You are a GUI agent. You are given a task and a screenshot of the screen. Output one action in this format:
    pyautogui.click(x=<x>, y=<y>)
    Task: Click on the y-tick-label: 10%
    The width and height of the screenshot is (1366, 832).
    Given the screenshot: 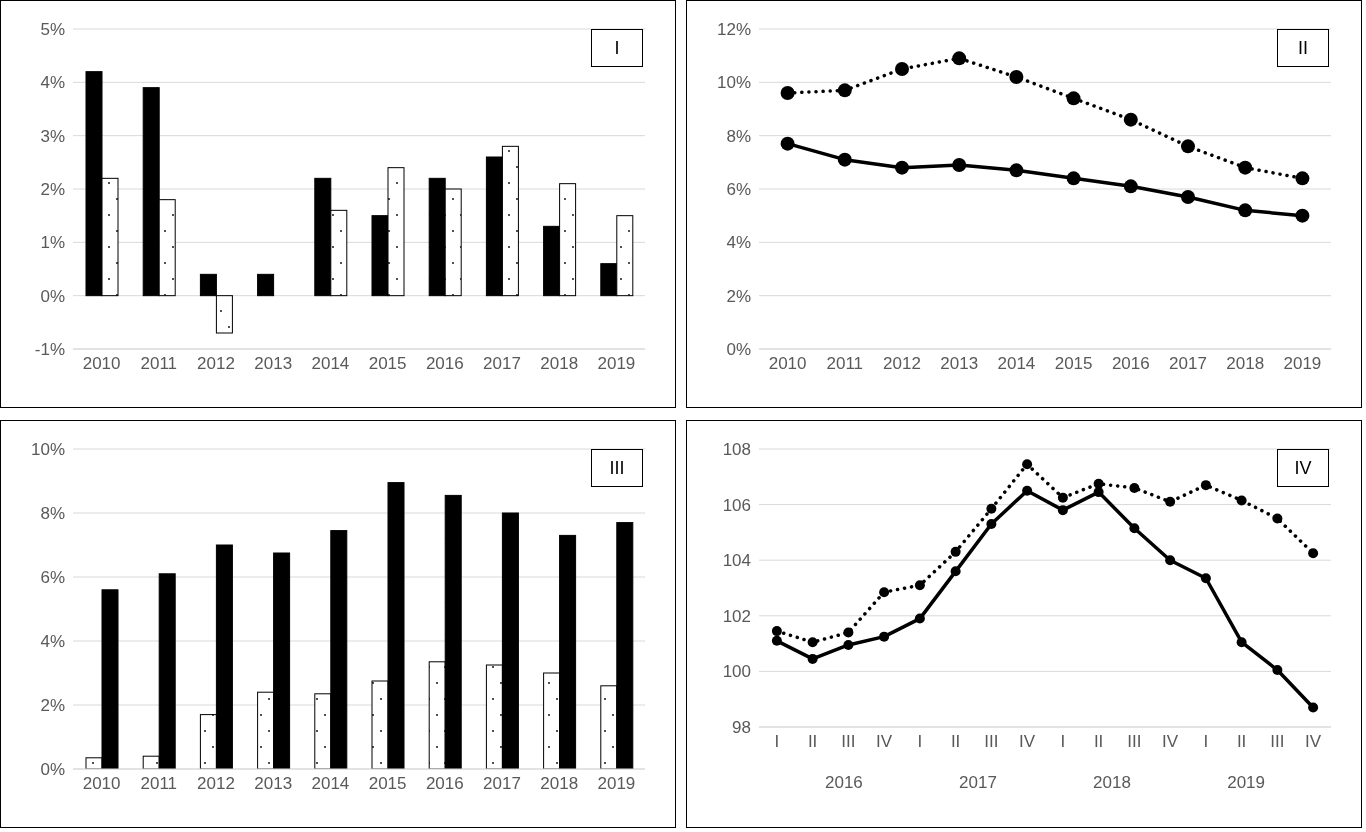 What is the action you would take?
    pyautogui.click(x=733, y=83)
    